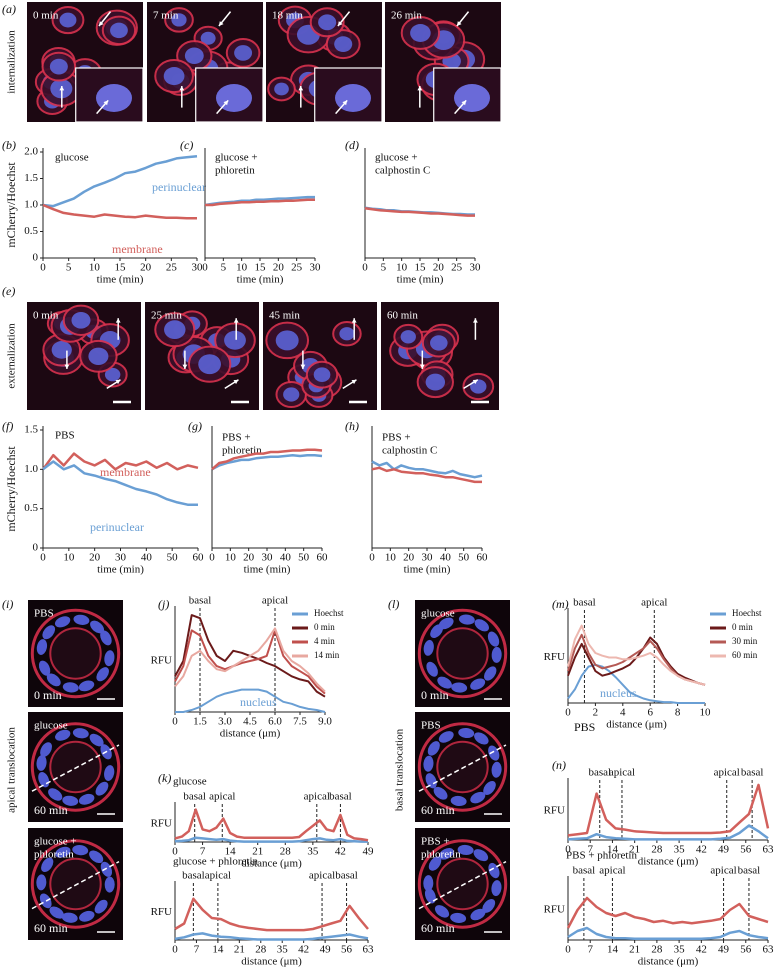 The image size is (774, 972). I want to click on panel-letter: (a), so click(9, 9).